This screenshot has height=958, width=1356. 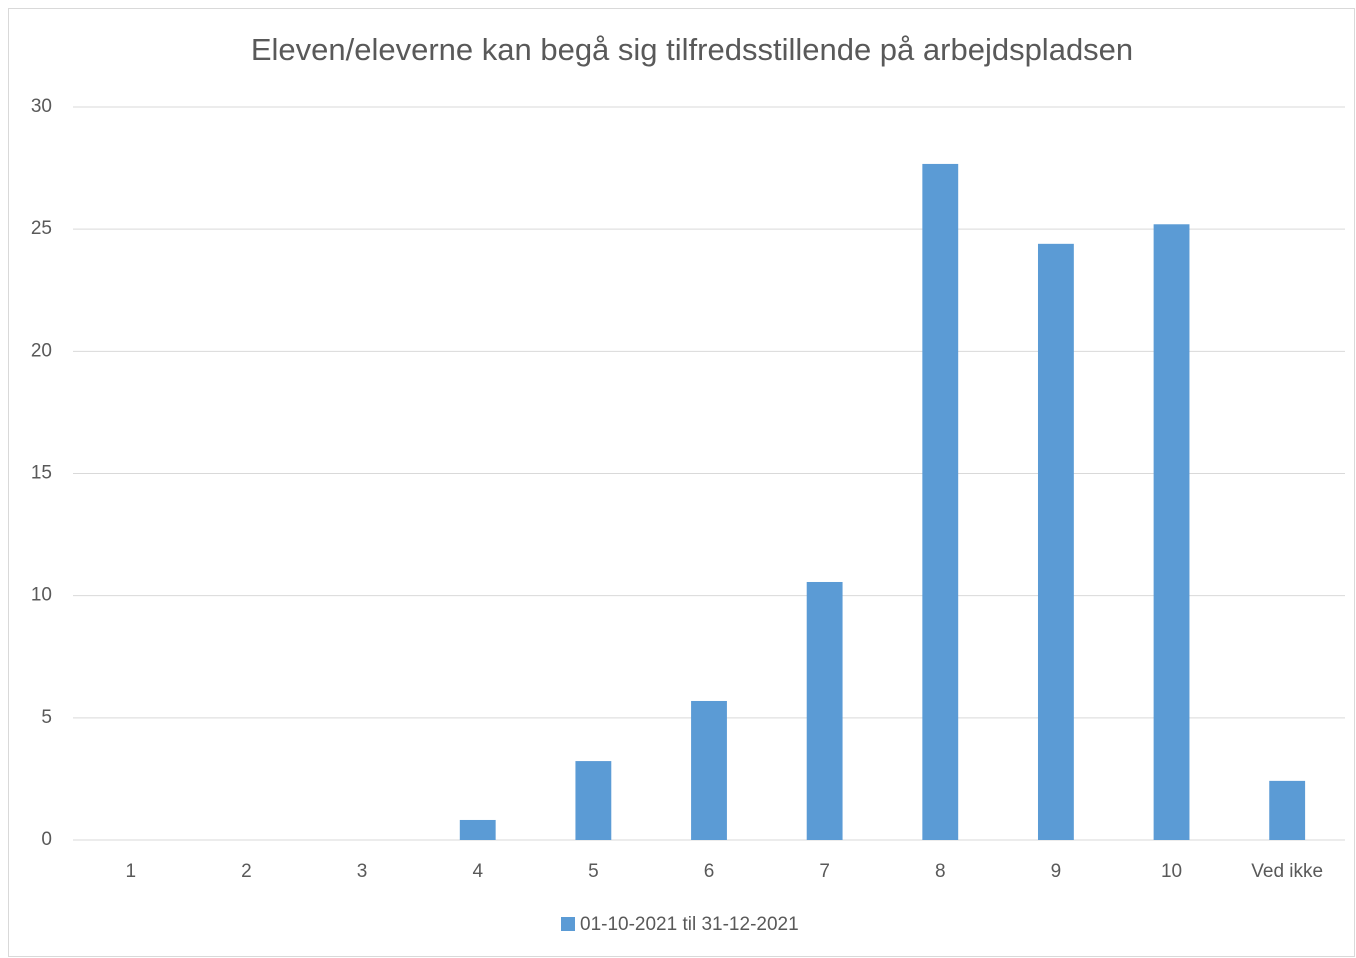 I want to click on x-tick-label: 1, so click(x=131, y=871).